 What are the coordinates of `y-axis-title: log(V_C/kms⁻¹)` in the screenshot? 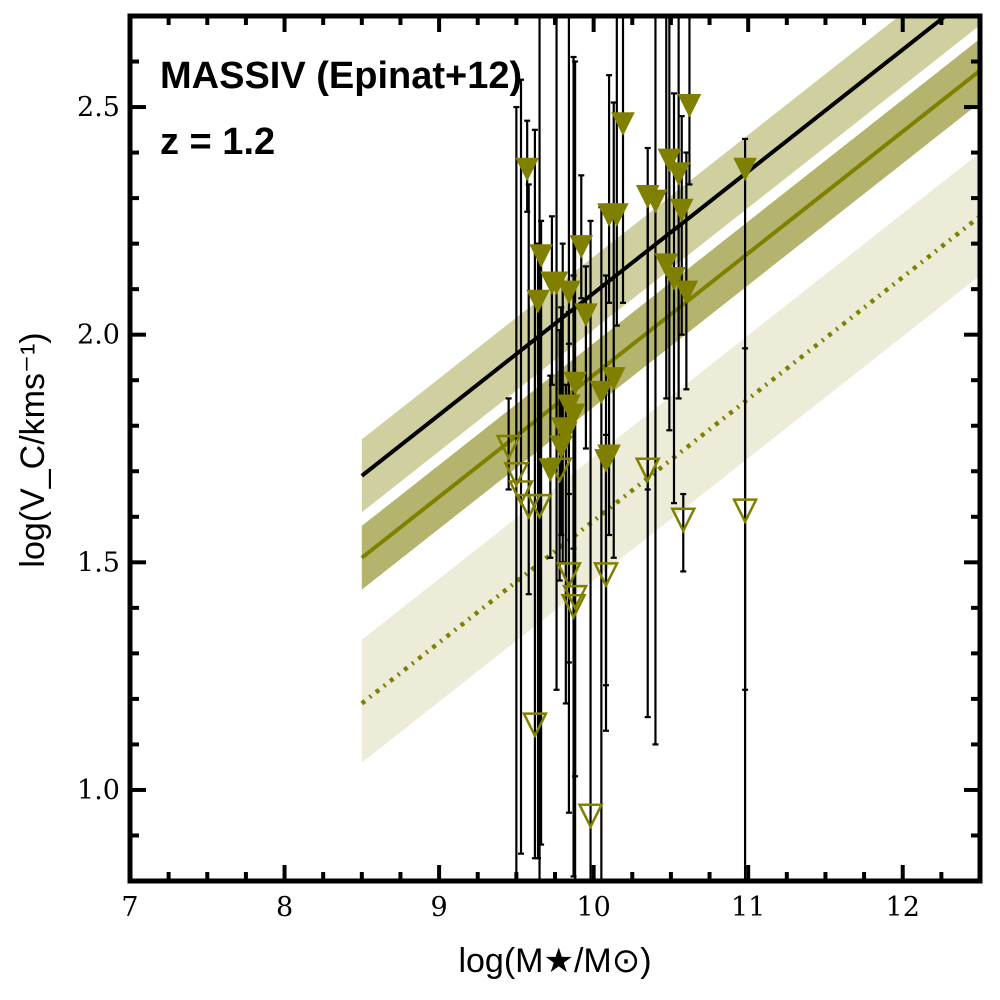 It's located at (33, 449).